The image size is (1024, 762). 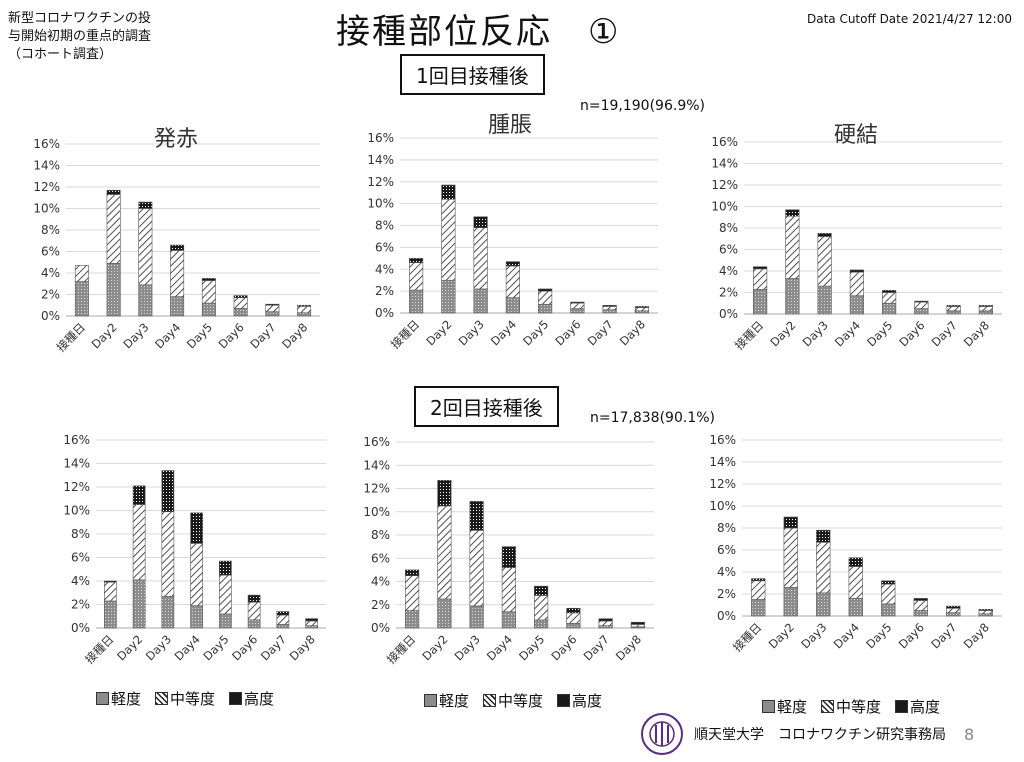 What do you see at coordinates (126, 699) in the screenshot?
I see `legend-mild: 軽度` at bounding box center [126, 699].